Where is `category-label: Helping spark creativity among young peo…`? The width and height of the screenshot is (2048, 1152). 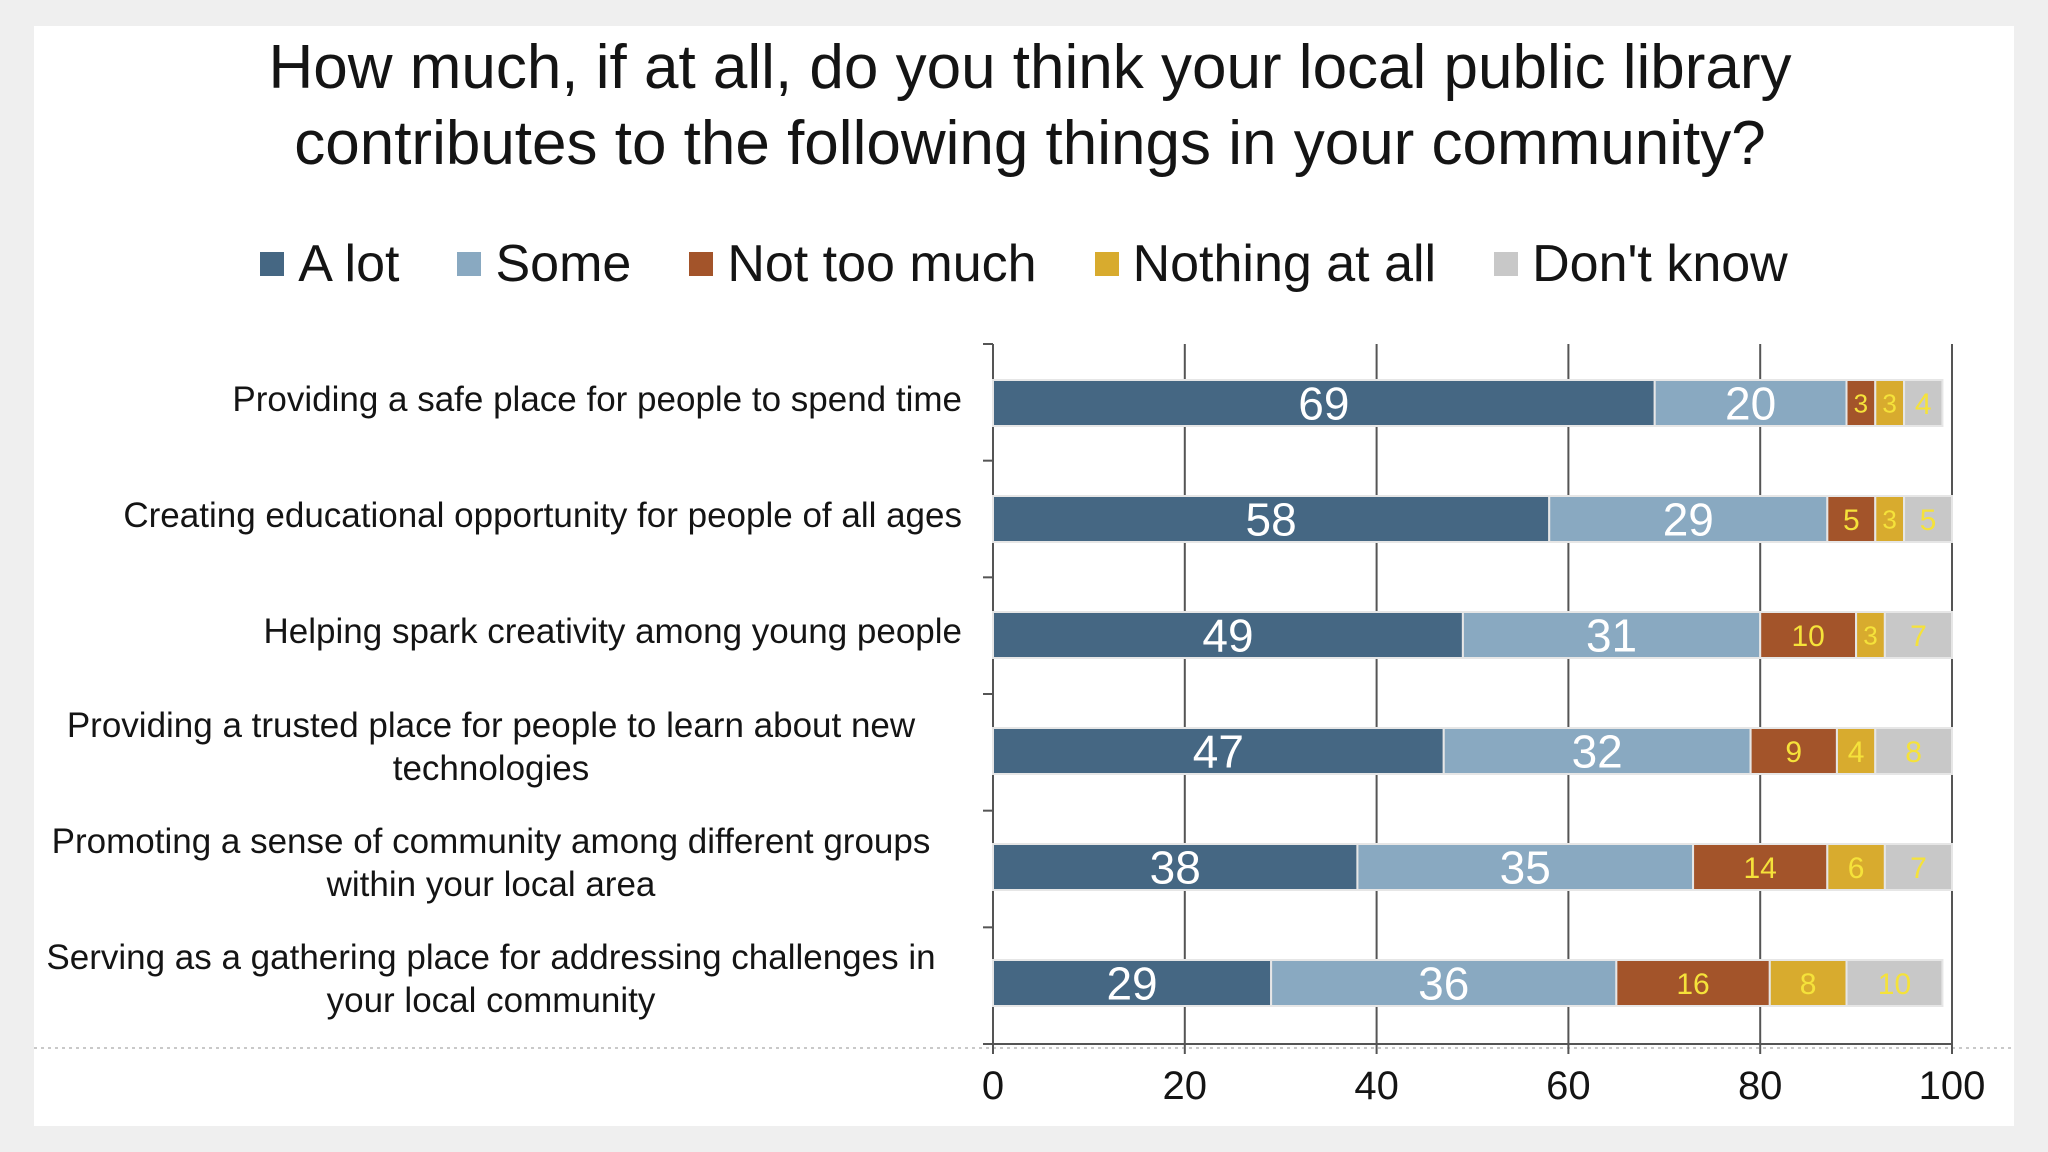
category-label: Helping spark creativity among young peo… is located at coordinates (612, 631).